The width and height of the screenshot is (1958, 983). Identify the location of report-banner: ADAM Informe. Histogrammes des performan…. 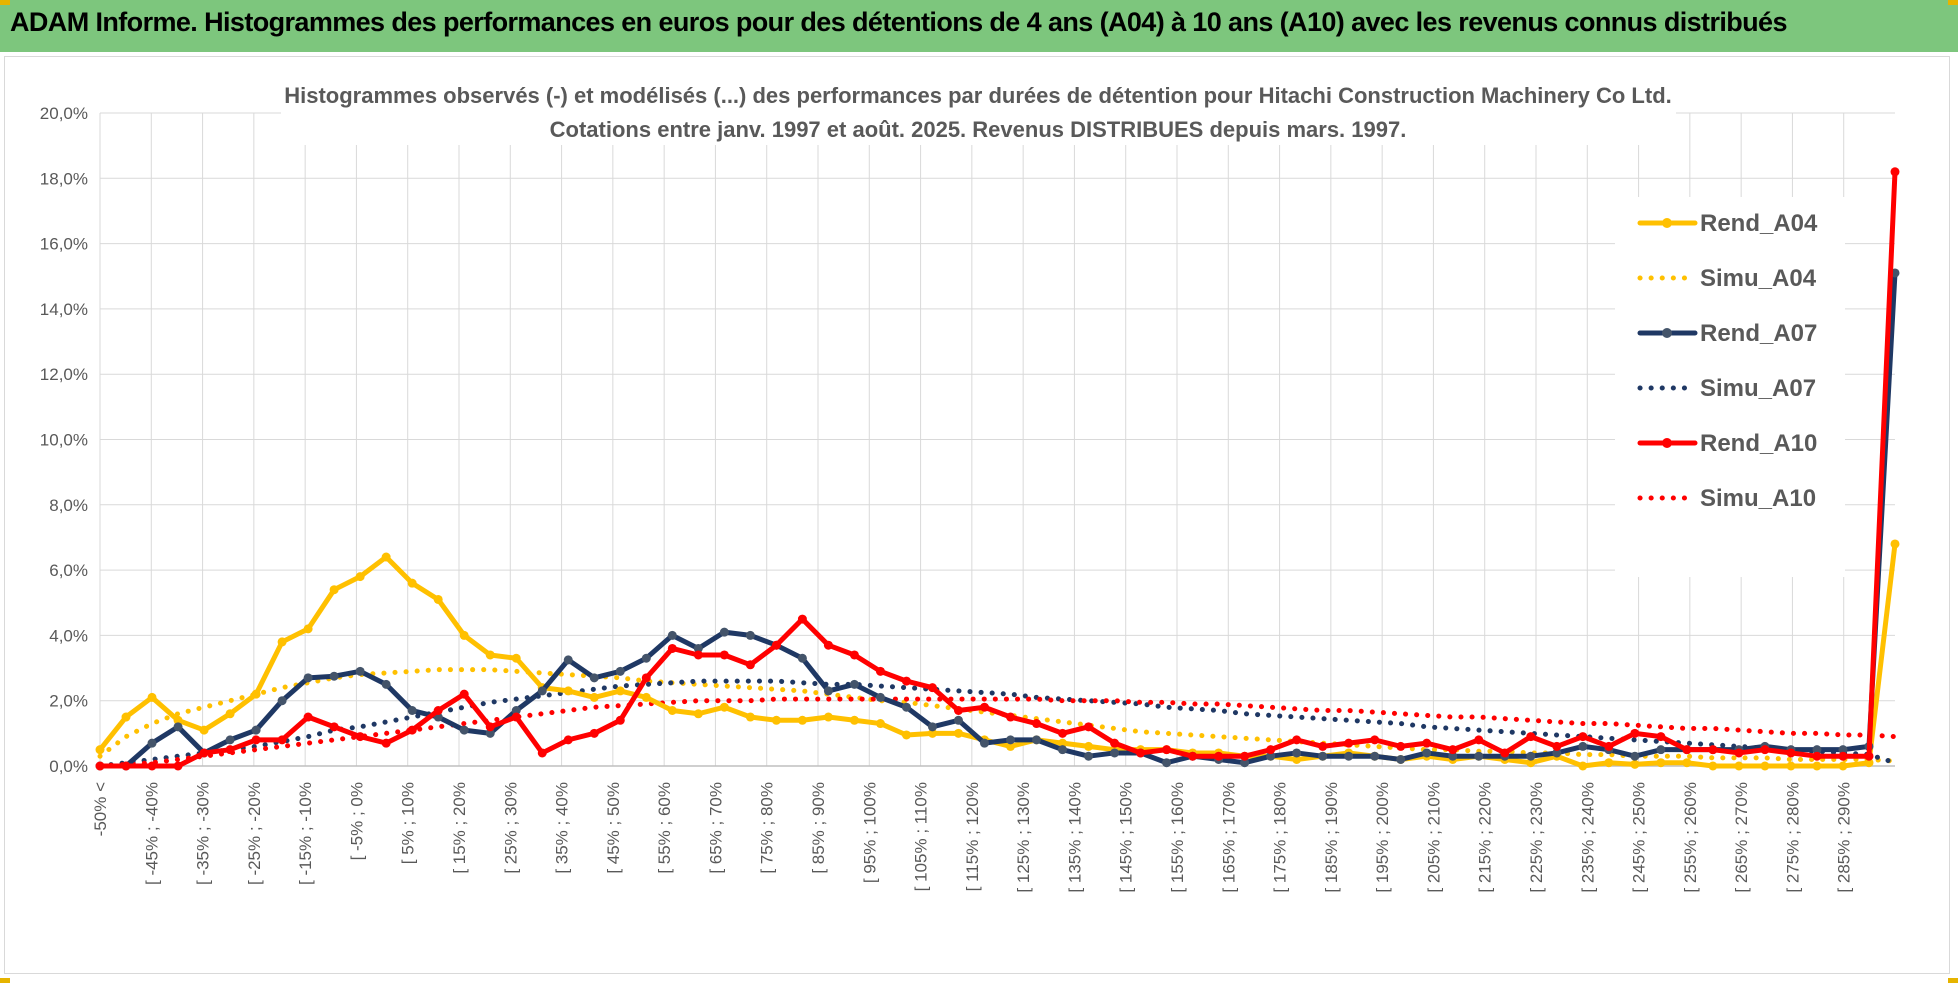
(979, 26).